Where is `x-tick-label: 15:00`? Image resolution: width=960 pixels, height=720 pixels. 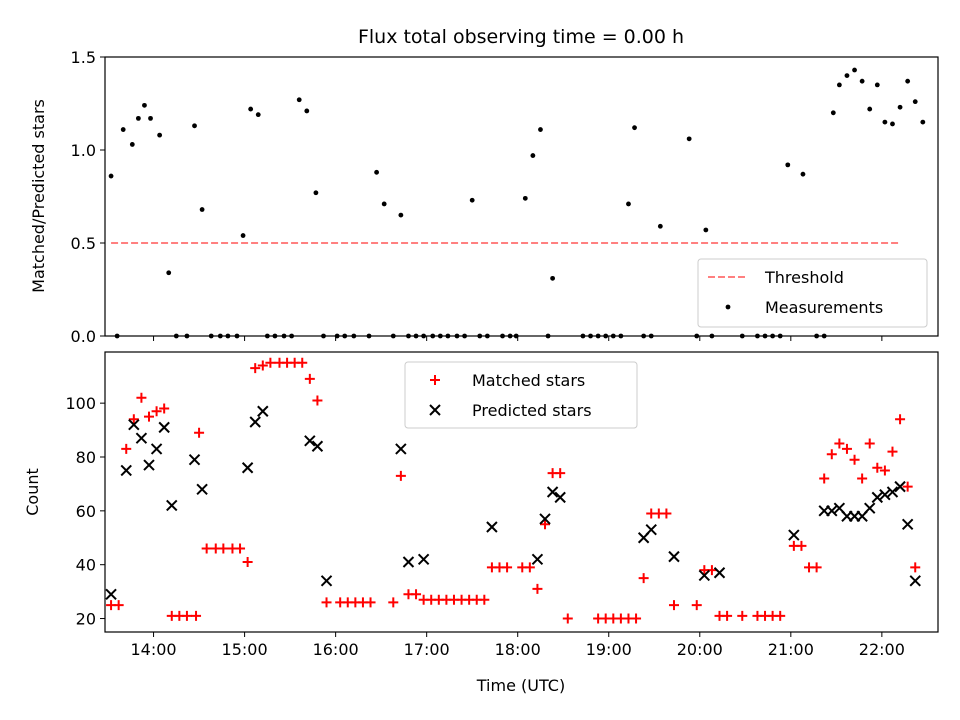 x-tick-label: 15:00 is located at coordinates (245, 649).